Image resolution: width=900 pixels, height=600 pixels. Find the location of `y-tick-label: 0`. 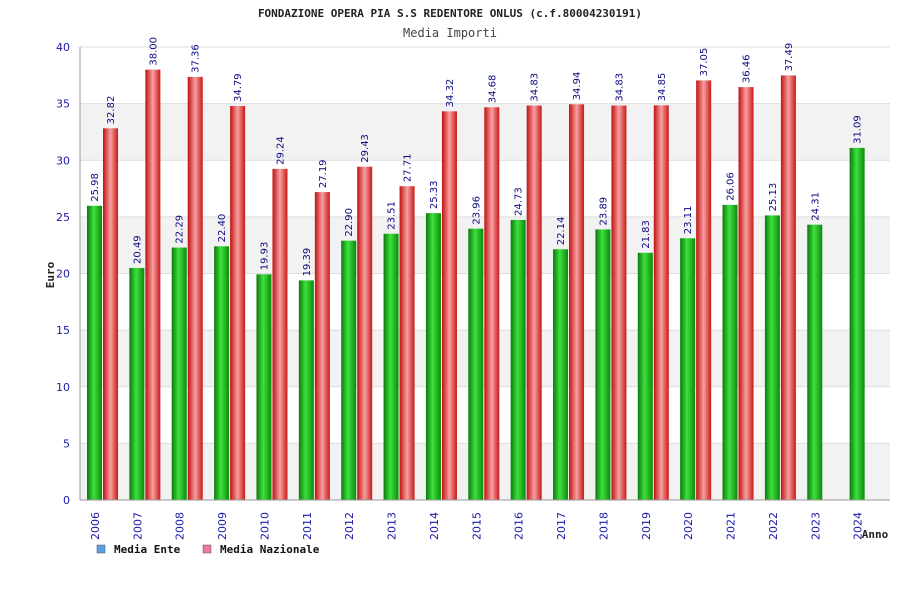

y-tick-label: 0 is located at coordinates (66, 500).